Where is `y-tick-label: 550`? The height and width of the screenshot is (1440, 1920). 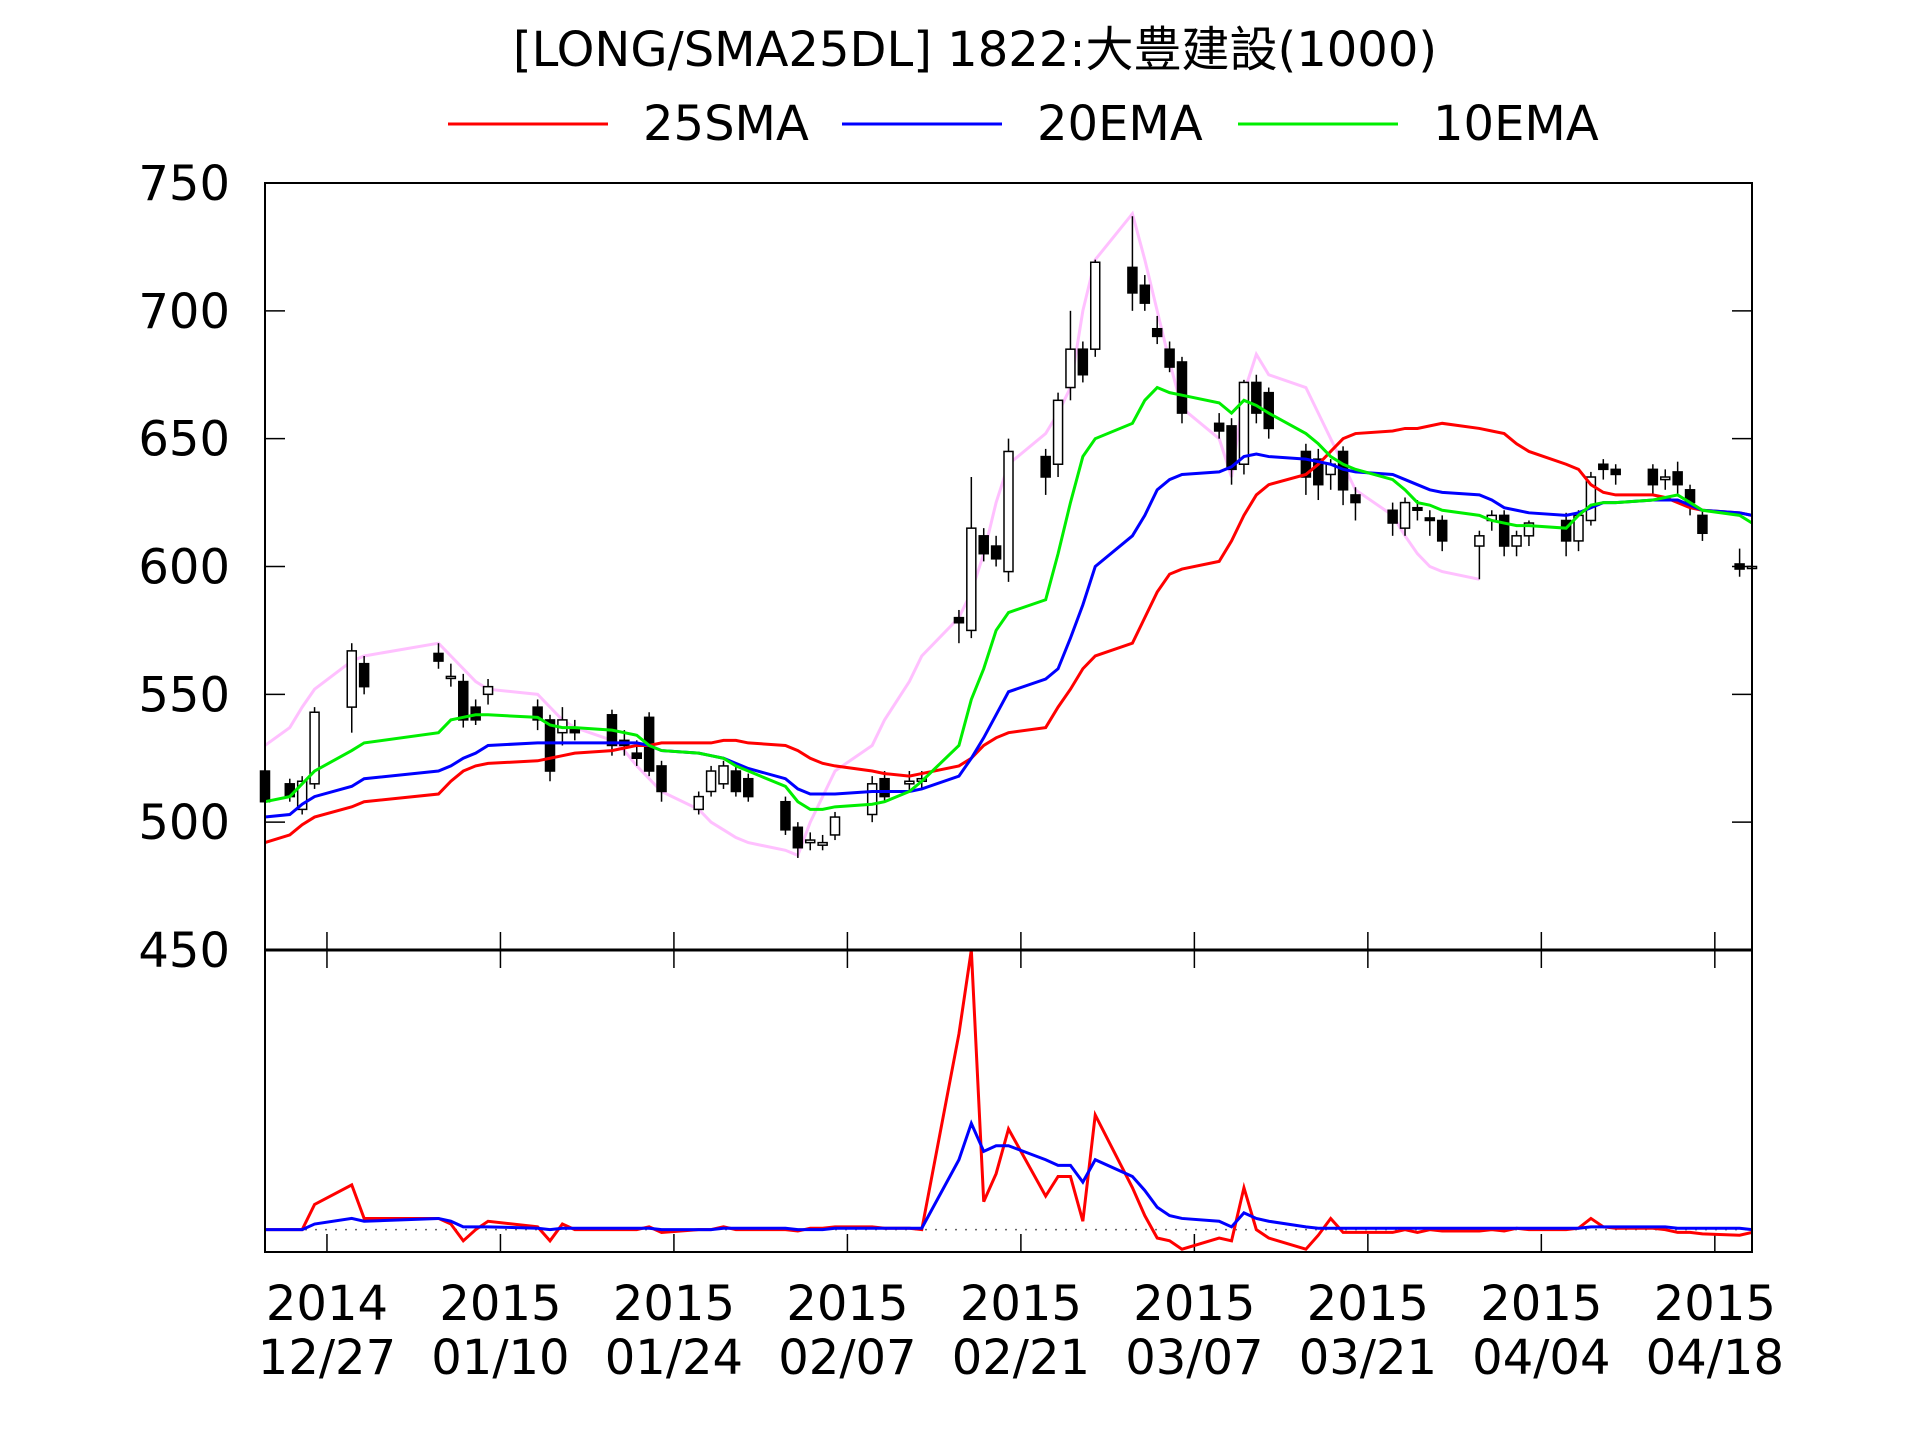
y-tick-label: 550 is located at coordinates (184, 695).